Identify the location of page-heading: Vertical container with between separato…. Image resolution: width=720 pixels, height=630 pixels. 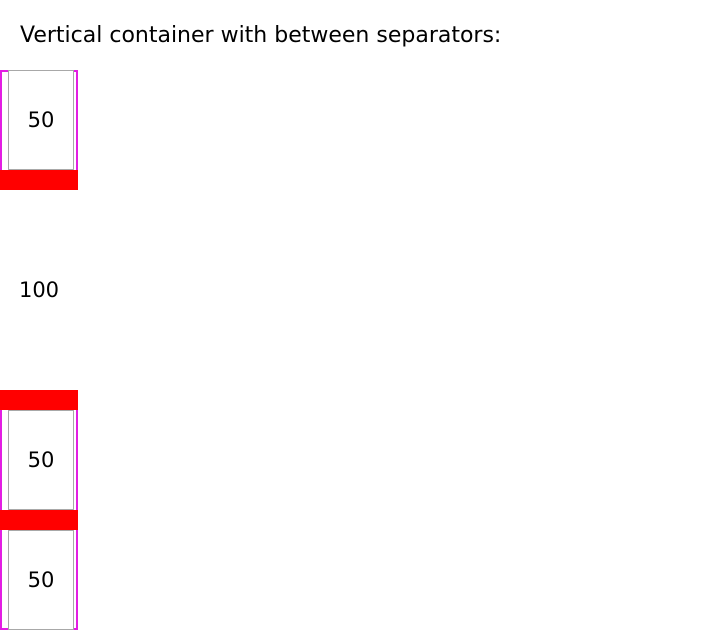
(261, 35).